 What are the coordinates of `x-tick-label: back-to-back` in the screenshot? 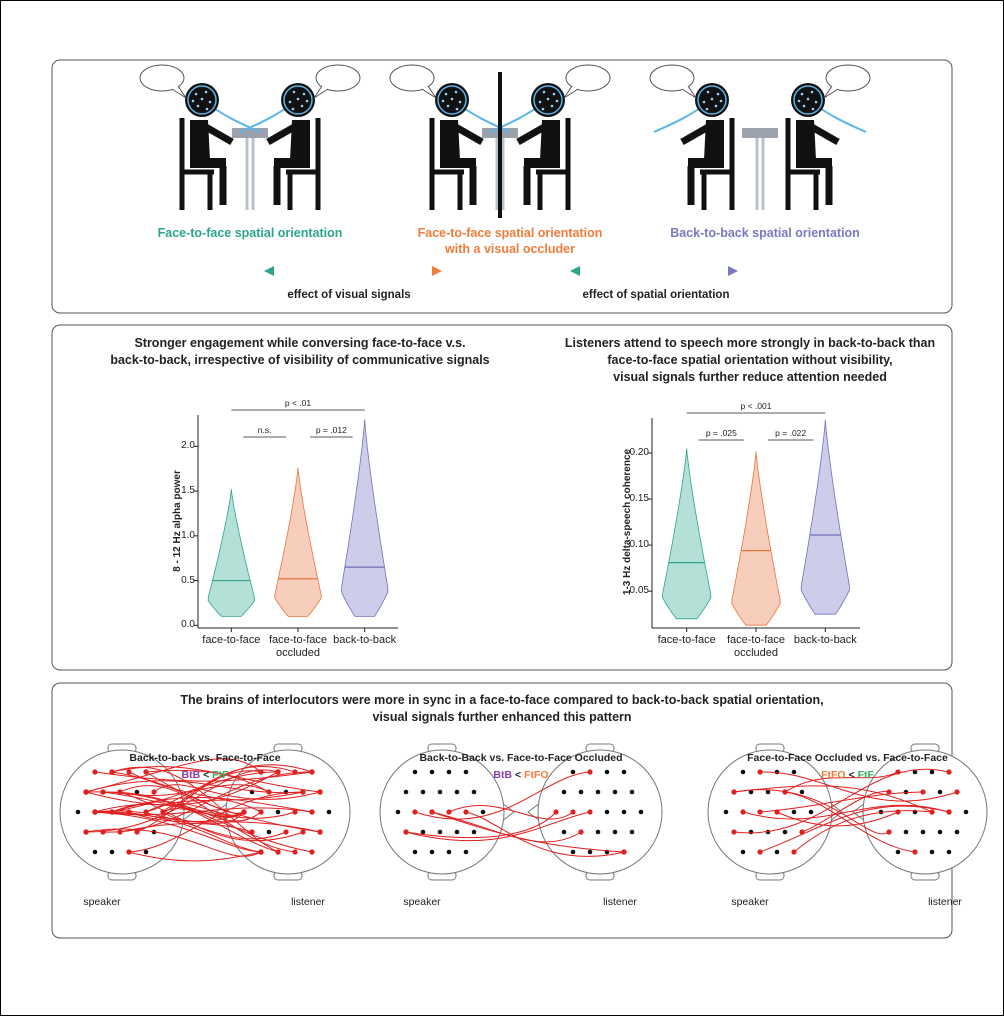 It's located at (365, 640).